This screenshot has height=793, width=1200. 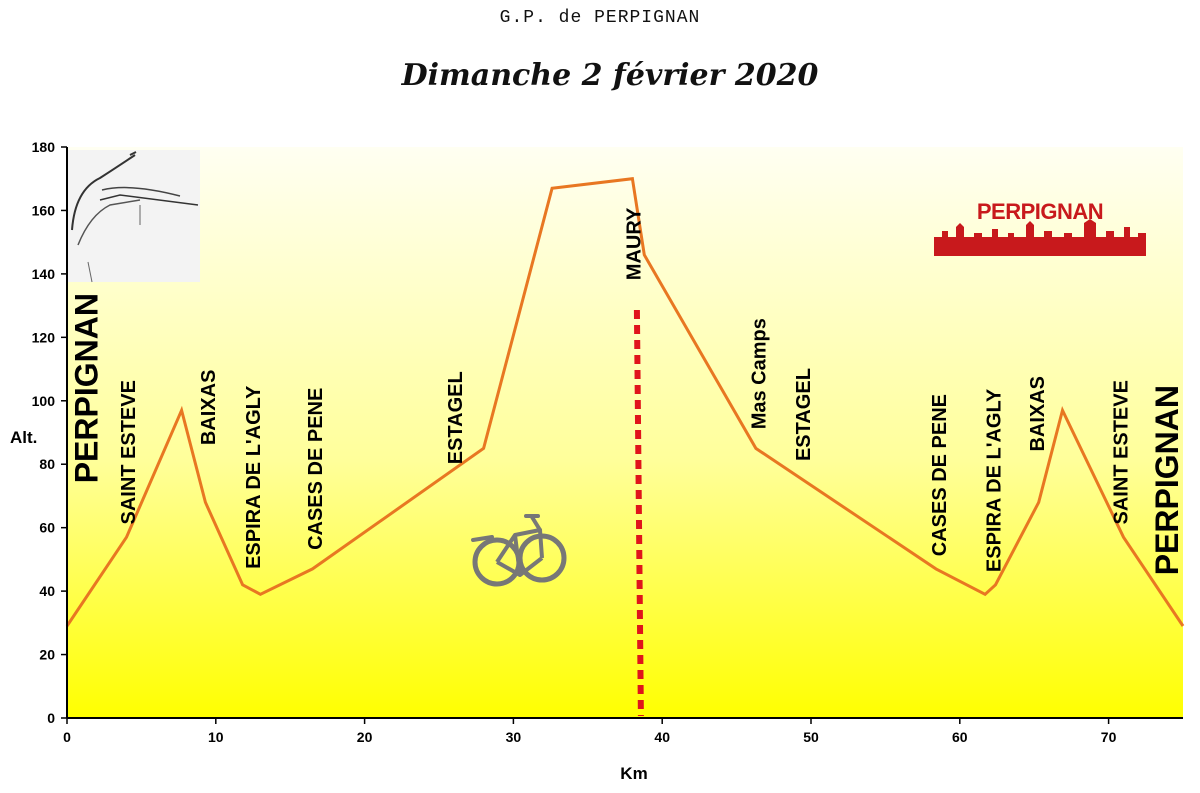 I want to click on y-tick-label: 140, so click(x=44, y=274).